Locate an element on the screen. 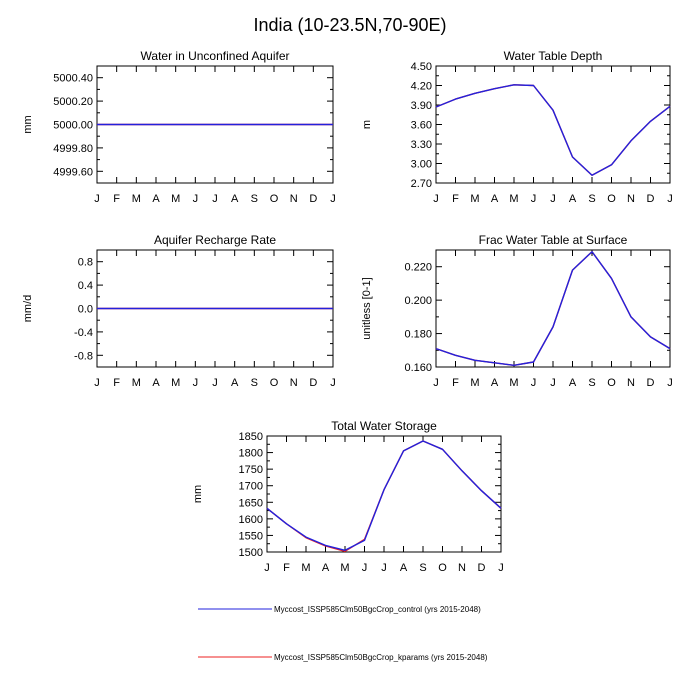  y-tick-label: 5000.00 is located at coordinates (73, 126).